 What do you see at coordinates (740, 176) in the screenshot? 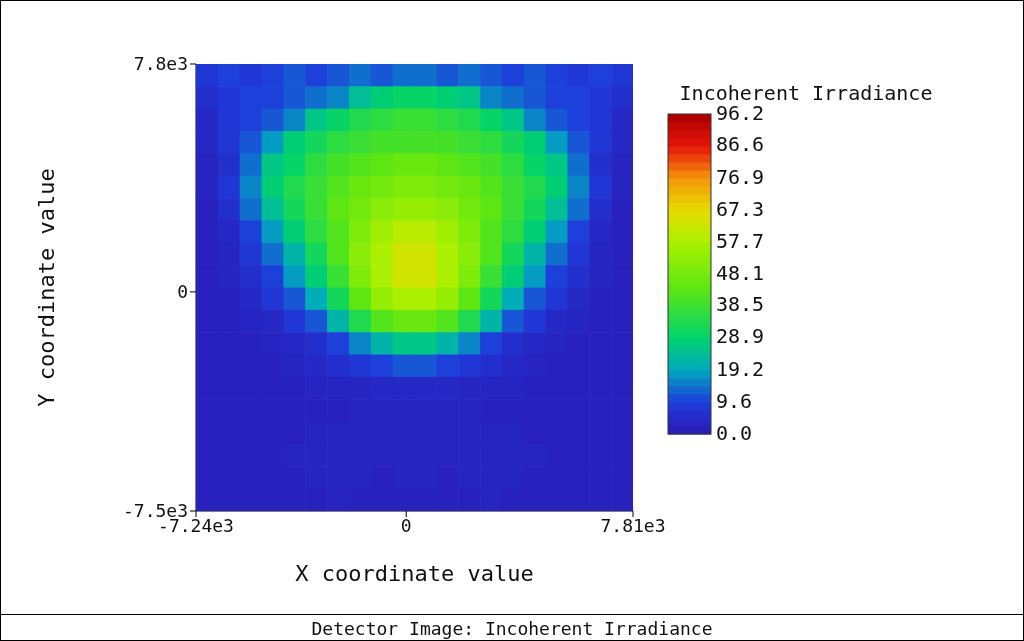
I see `color-bar-label: 76.9` at bounding box center [740, 176].